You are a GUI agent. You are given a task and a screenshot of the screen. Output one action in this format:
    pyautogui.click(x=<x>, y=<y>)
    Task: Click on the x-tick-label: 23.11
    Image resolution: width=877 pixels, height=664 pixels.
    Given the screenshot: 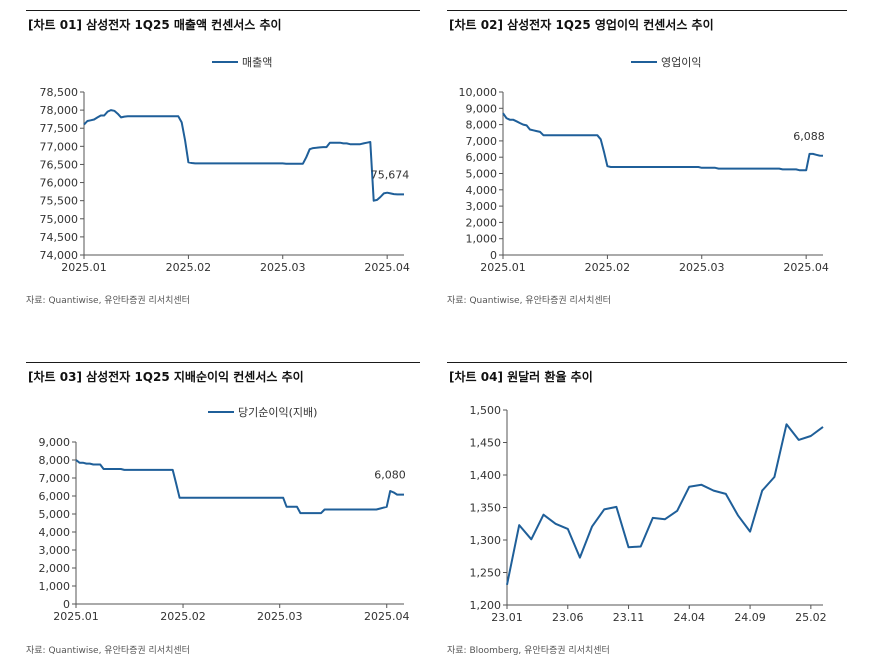 What is the action you would take?
    pyautogui.click(x=629, y=617)
    